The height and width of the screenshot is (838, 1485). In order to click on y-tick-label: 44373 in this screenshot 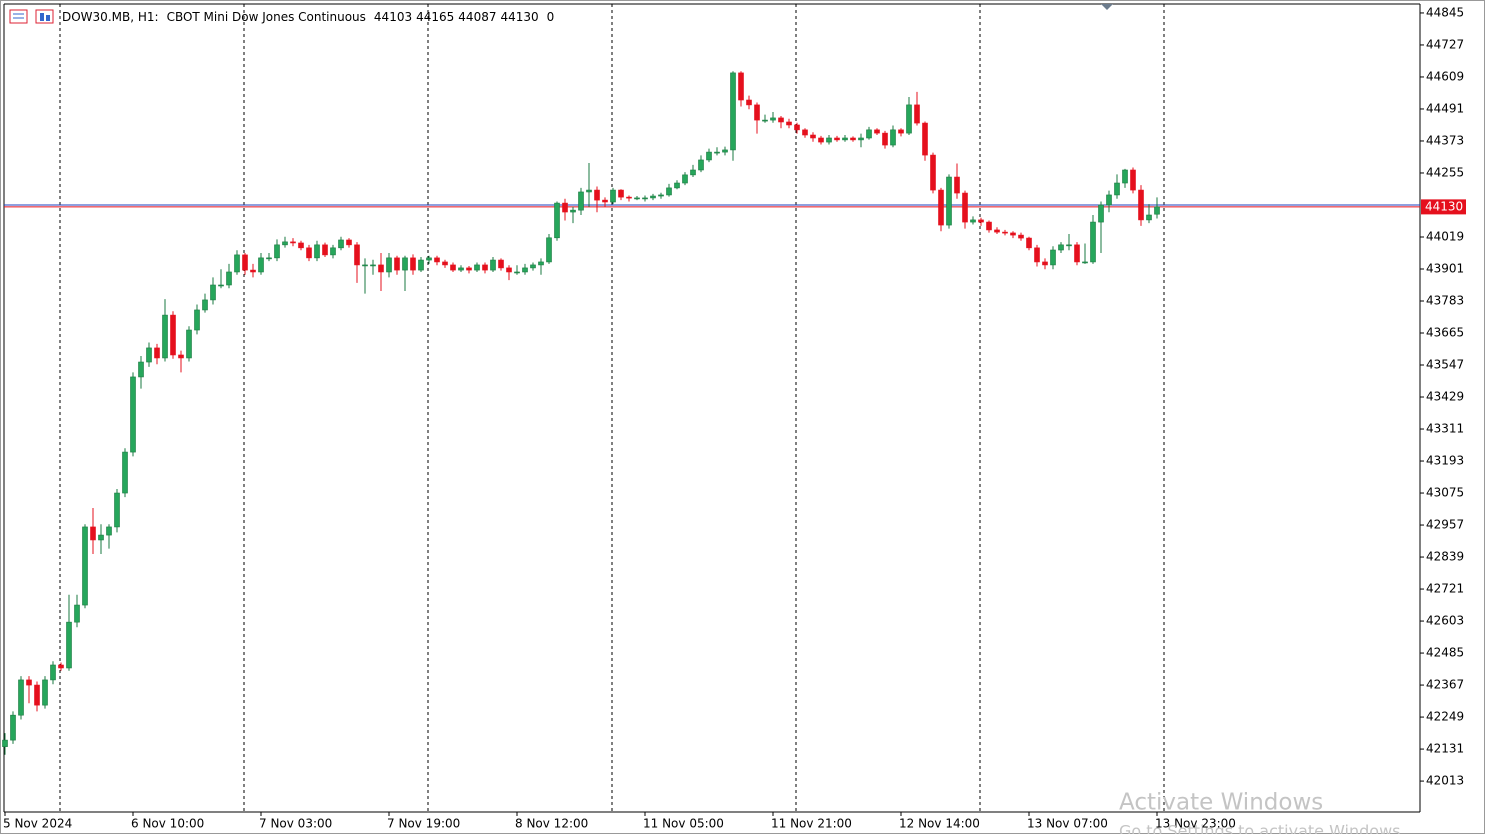, I will do `click(1445, 140)`.